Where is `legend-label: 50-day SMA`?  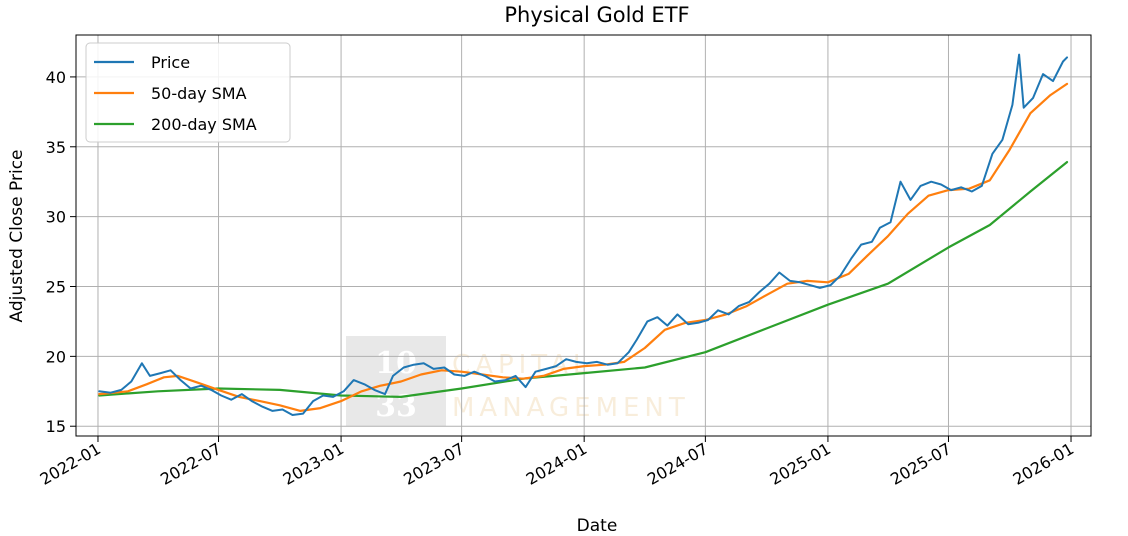
legend-label: 50-day SMA is located at coordinates (199, 93).